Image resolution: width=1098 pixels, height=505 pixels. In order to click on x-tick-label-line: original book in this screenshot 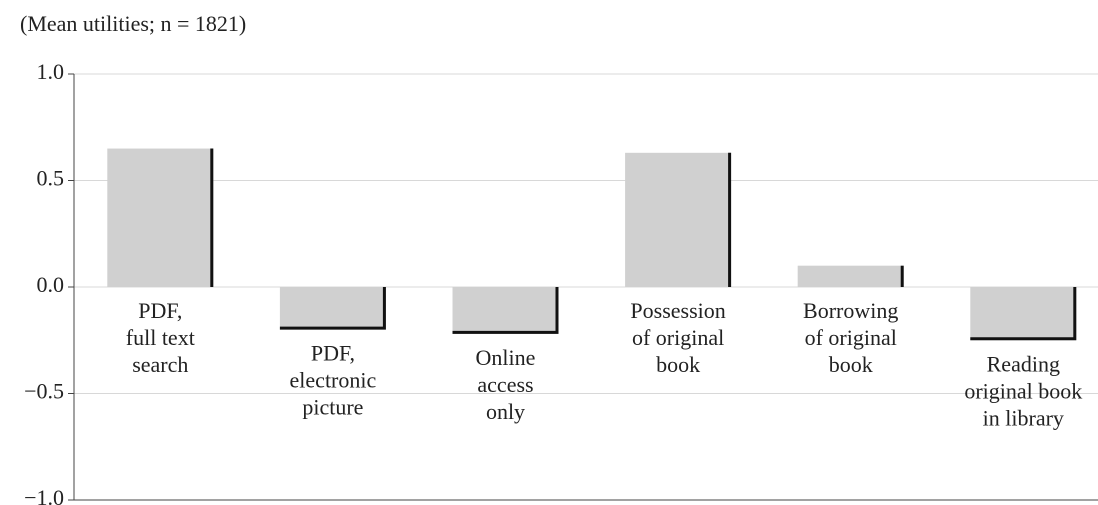, I will do `click(1023, 390)`.